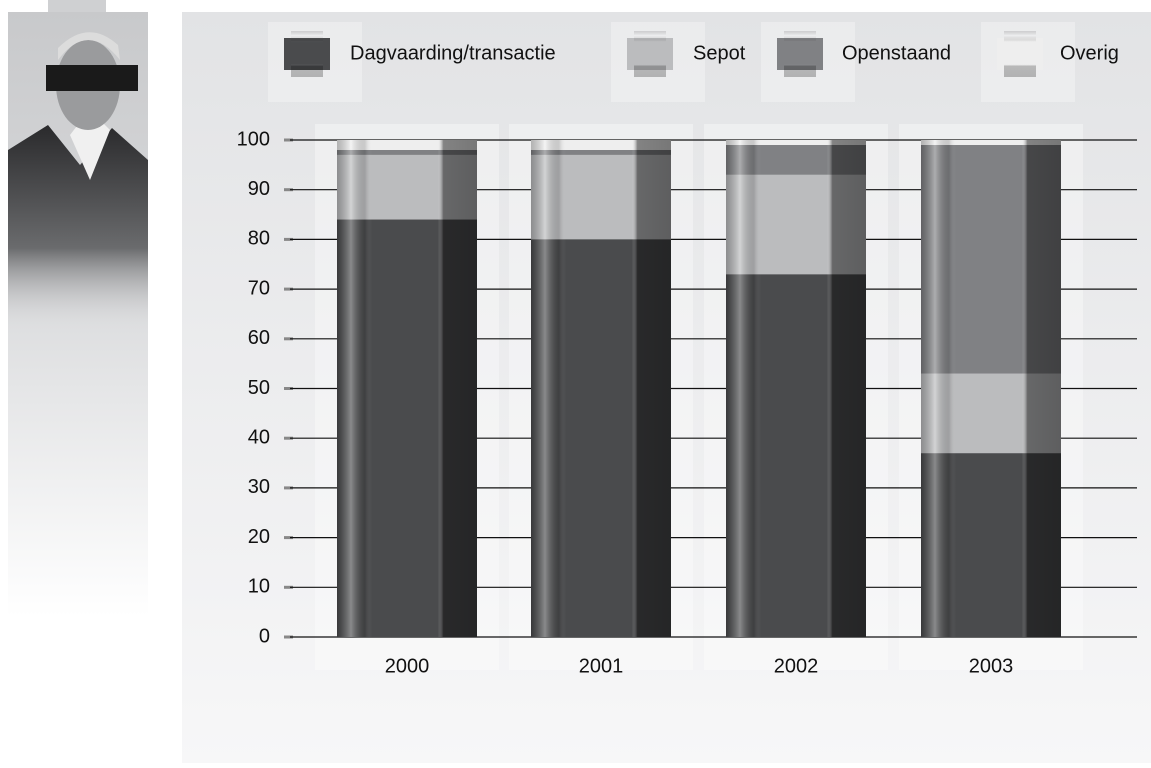  What do you see at coordinates (259, 239) in the screenshot?
I see `y-tick-label: 80` at bounding box center [259, 239].